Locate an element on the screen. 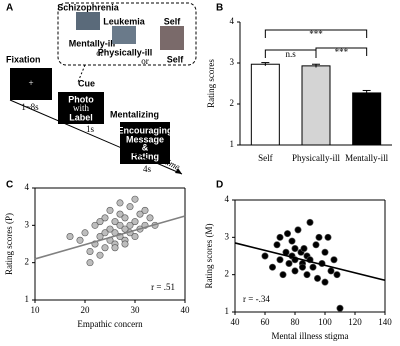 Image resolution: width=400 pixels, height=346 pixels. duration: 1s is located at coordinates (90, 129).